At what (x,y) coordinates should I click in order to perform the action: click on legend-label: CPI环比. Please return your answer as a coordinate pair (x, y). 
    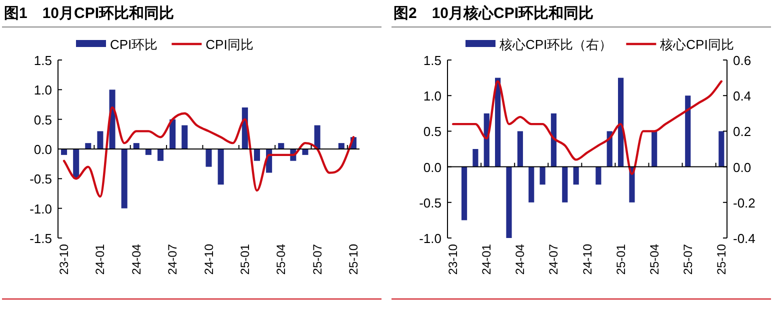
    Looking at the image, I should click on (134, 44).